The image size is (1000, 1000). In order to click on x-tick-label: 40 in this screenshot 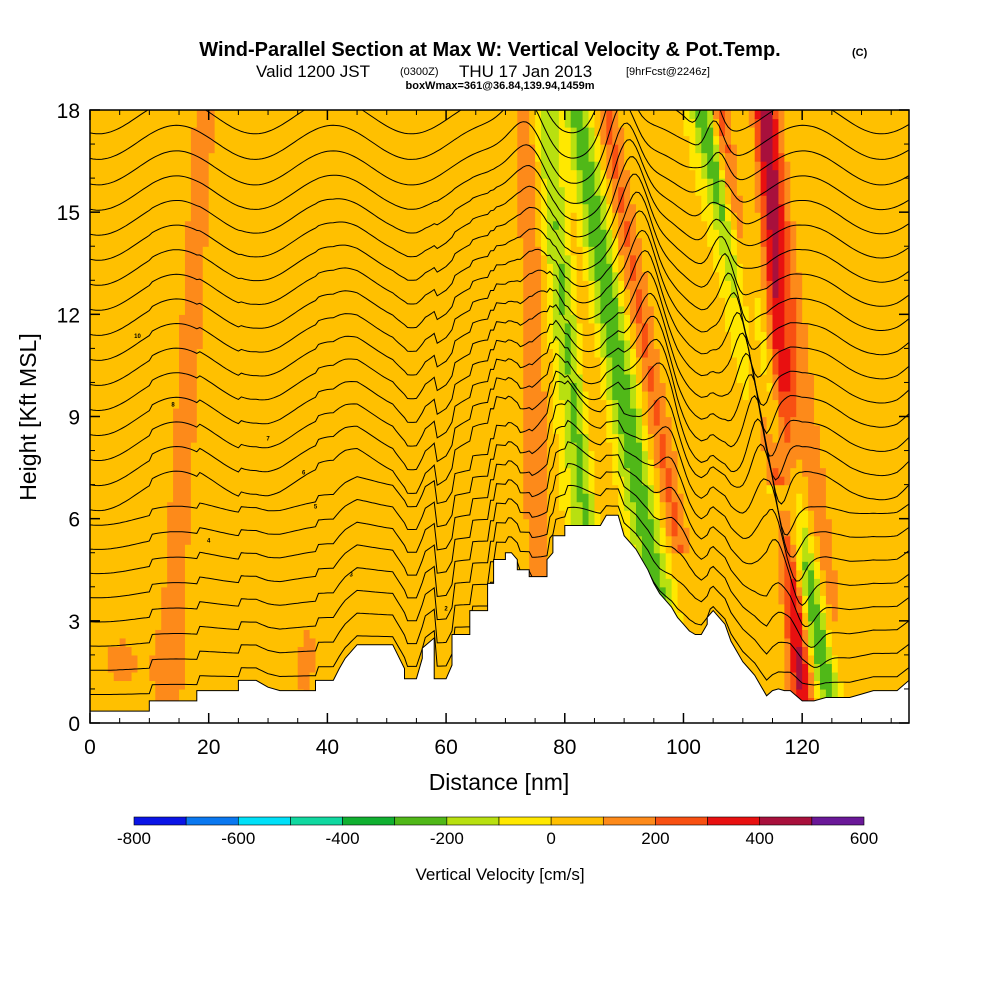, I will do `click(327, 747)`.